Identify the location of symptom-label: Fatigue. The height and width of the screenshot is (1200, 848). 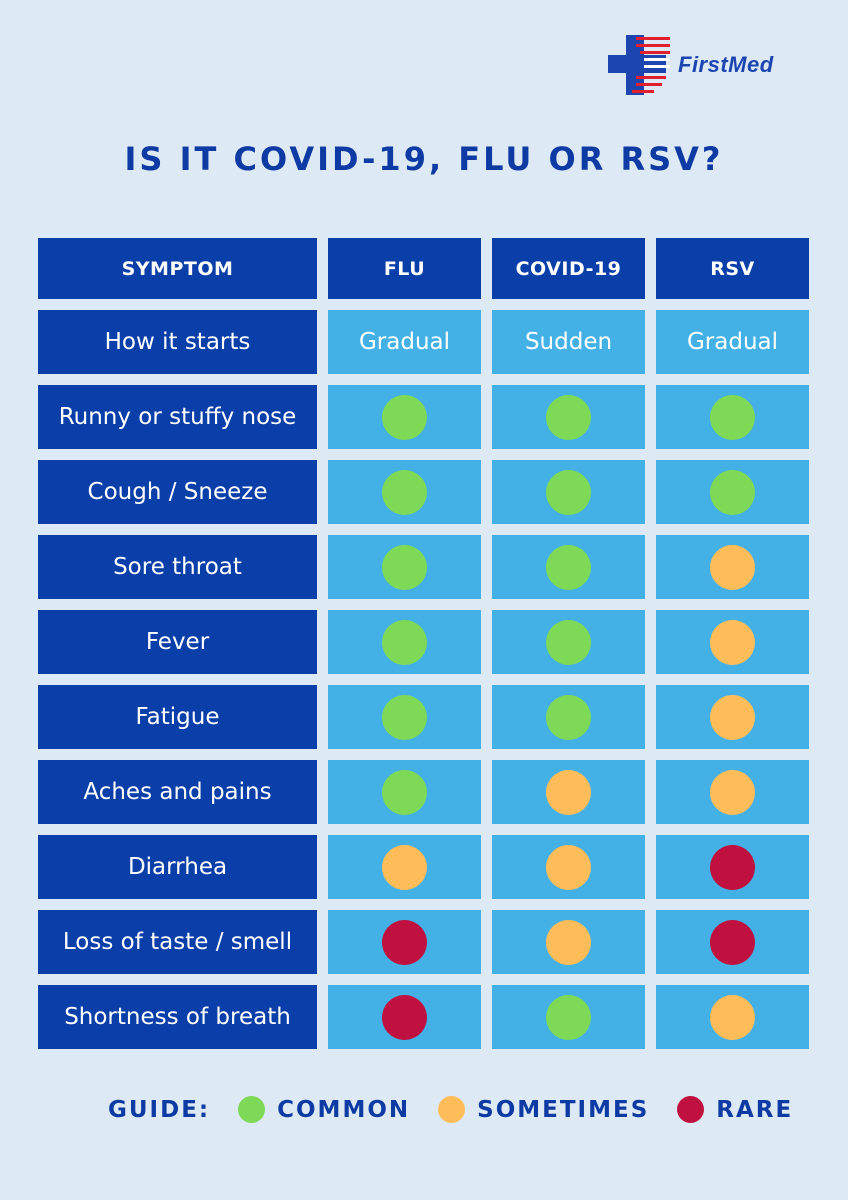
(177, 717).